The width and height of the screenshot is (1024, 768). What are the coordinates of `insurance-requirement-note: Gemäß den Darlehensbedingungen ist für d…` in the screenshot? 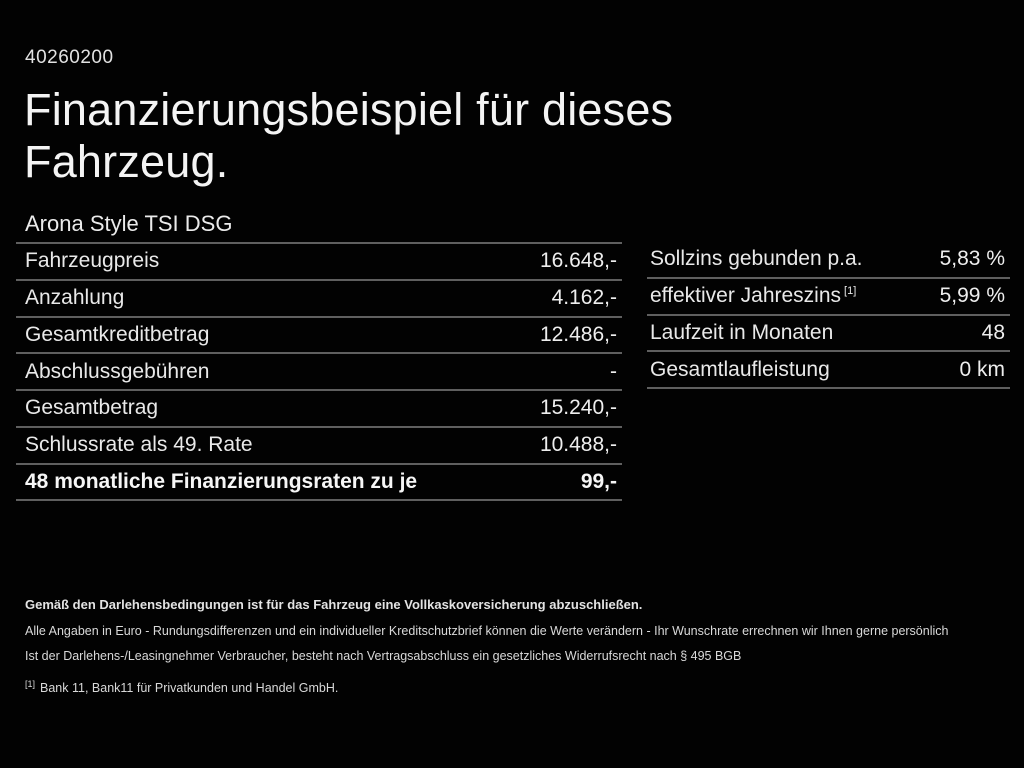 It's located at (334, 604).